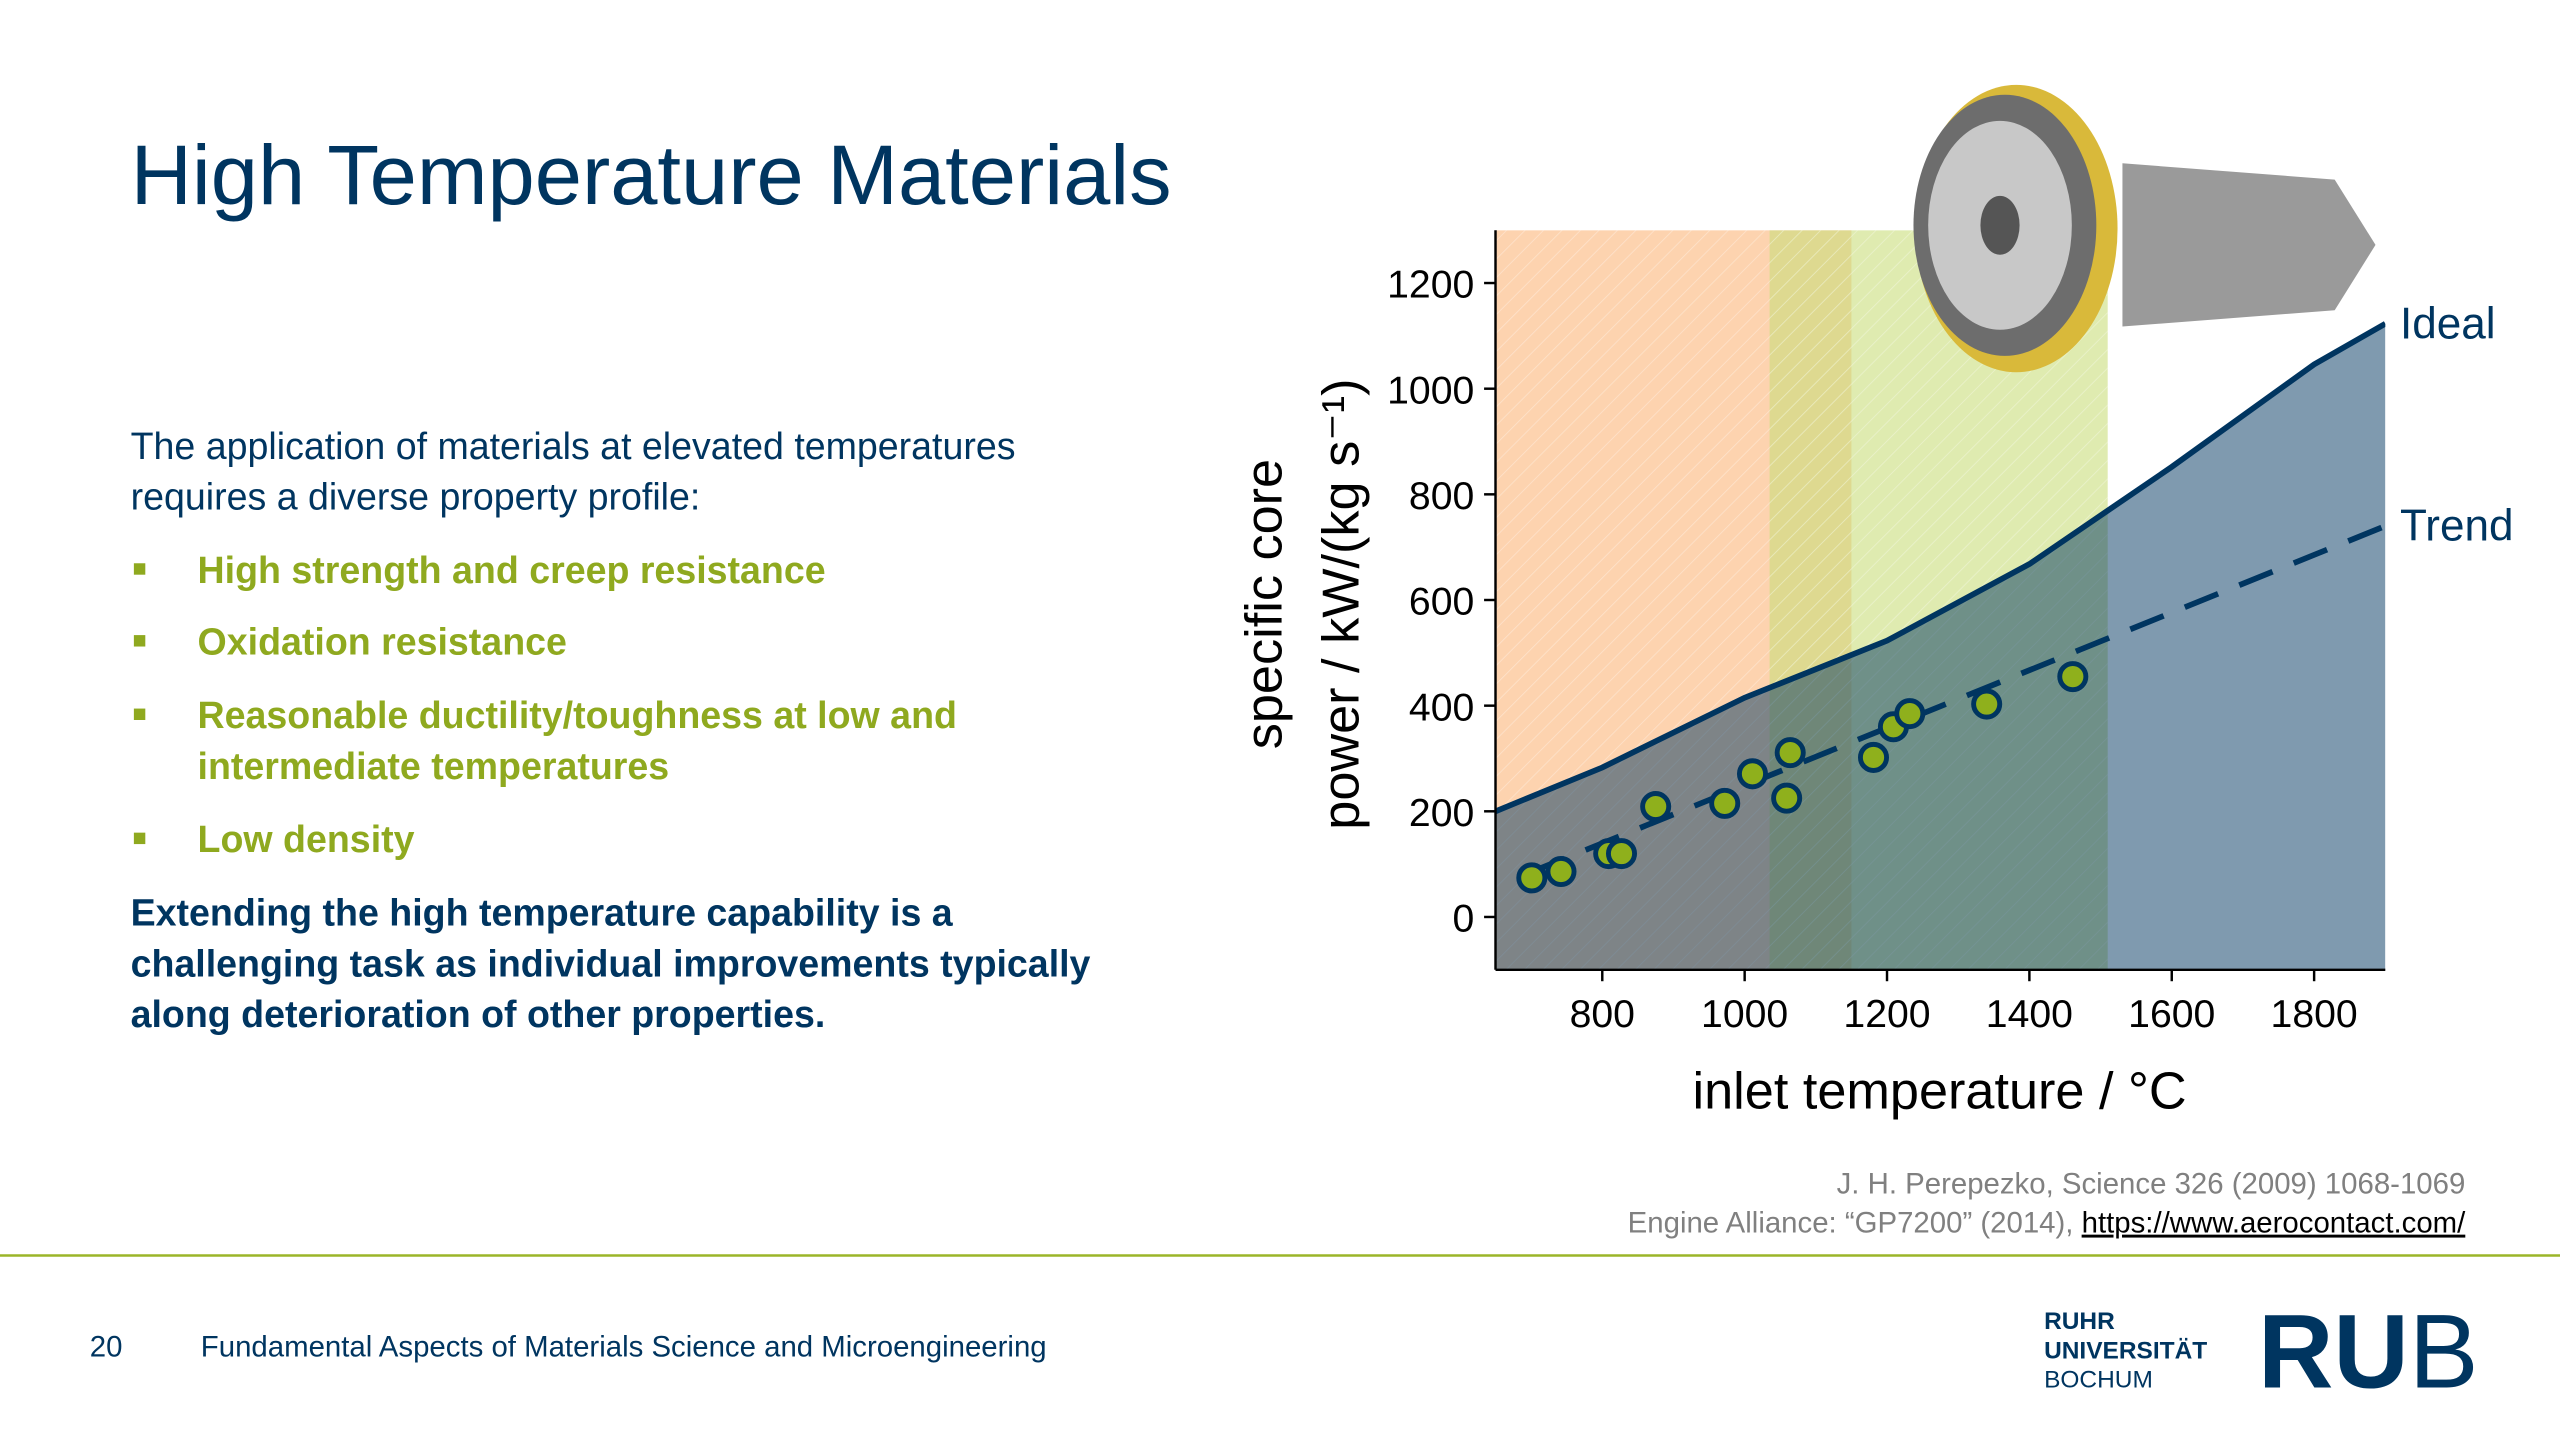  What do you see at coordinates (1855, 1223) in the screenshot?
I see `citation: Engine Alliance: “GP7200” (2014),` at bounding box center [1855, 1223].